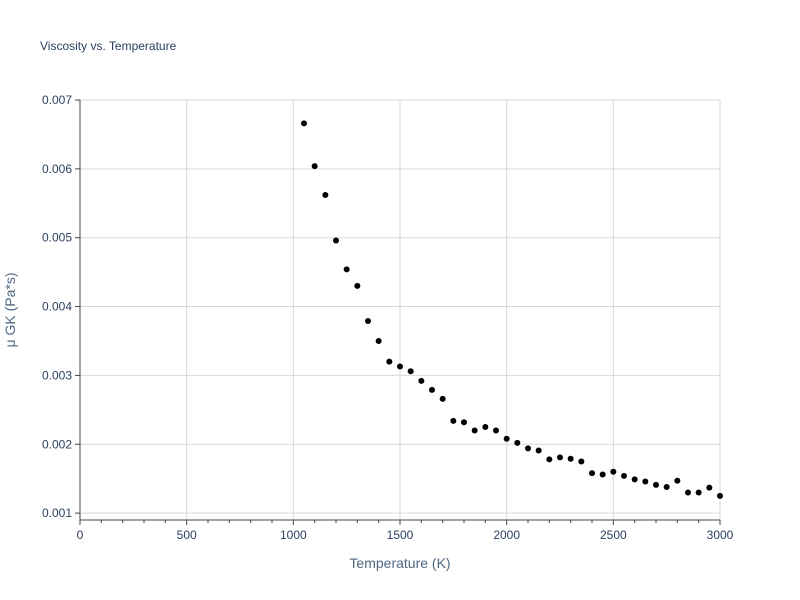  I want to click on y-axis-title: μ GK (Pa*s), so click(10, 310).